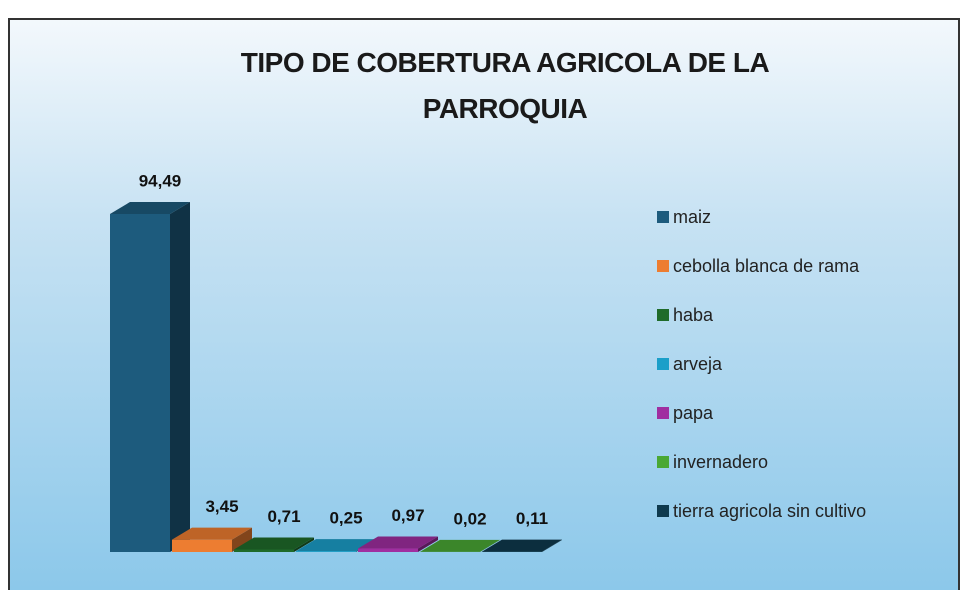 Image resolution: width=967 pixels, height=590 pixels. Describe the element at coordinates (720, 462) in the screenshot. I see `legend-label: invernadero` at that location.